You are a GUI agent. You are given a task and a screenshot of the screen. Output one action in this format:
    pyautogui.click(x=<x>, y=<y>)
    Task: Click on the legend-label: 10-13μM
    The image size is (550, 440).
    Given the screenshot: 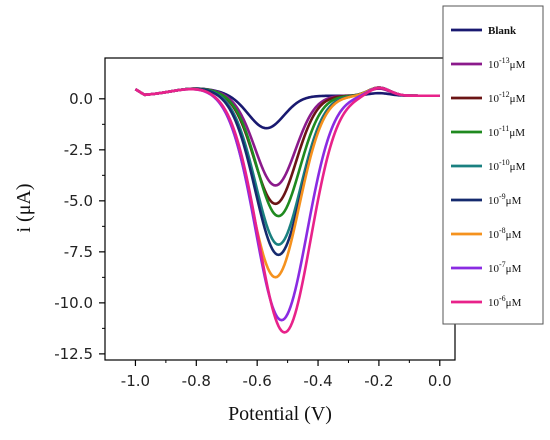 What is the action you would take?
    pyautogui.click(x=507, y=63)
    